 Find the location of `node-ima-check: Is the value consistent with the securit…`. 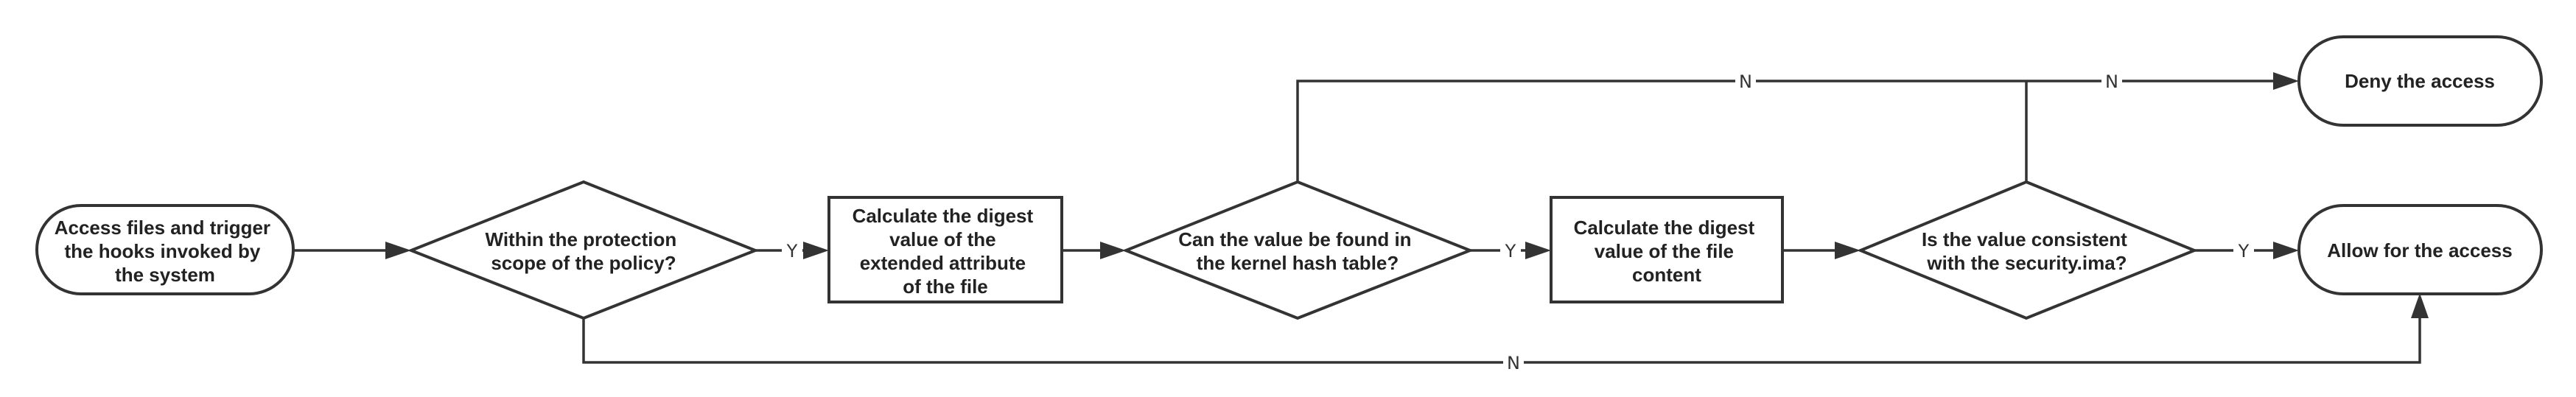

node-ima-check: Is the value consistent with the securit… is located at coordinates (2027, 250).